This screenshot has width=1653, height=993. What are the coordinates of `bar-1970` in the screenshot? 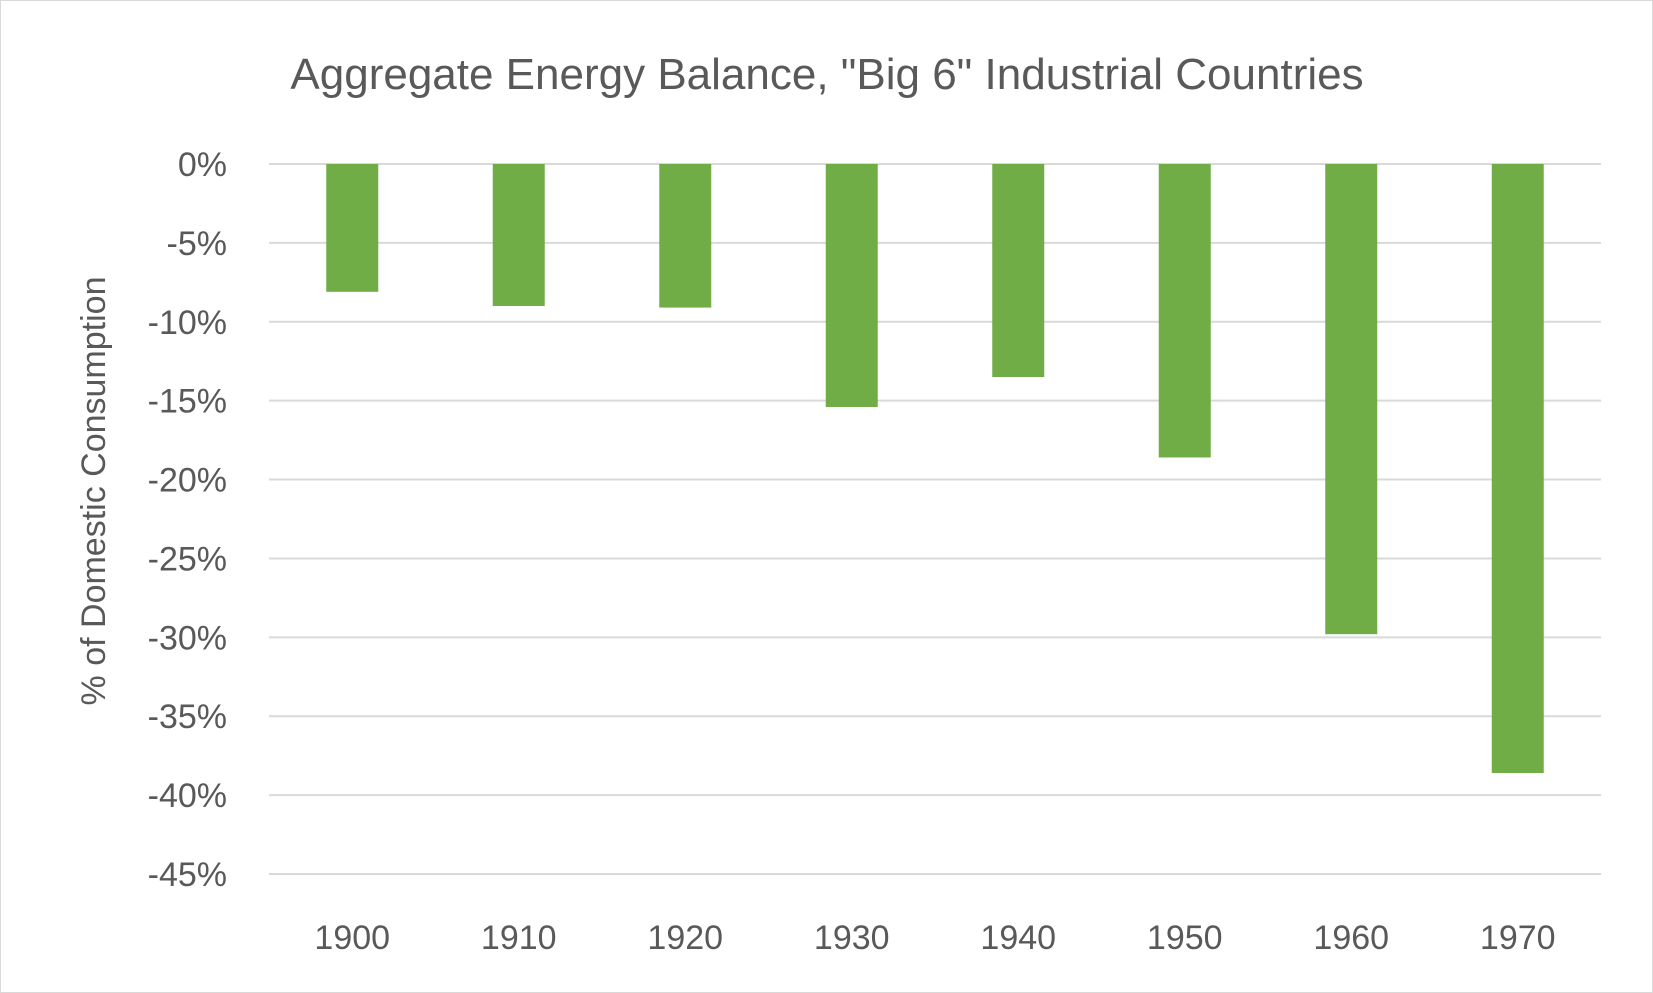 It's located at (1517, 469).